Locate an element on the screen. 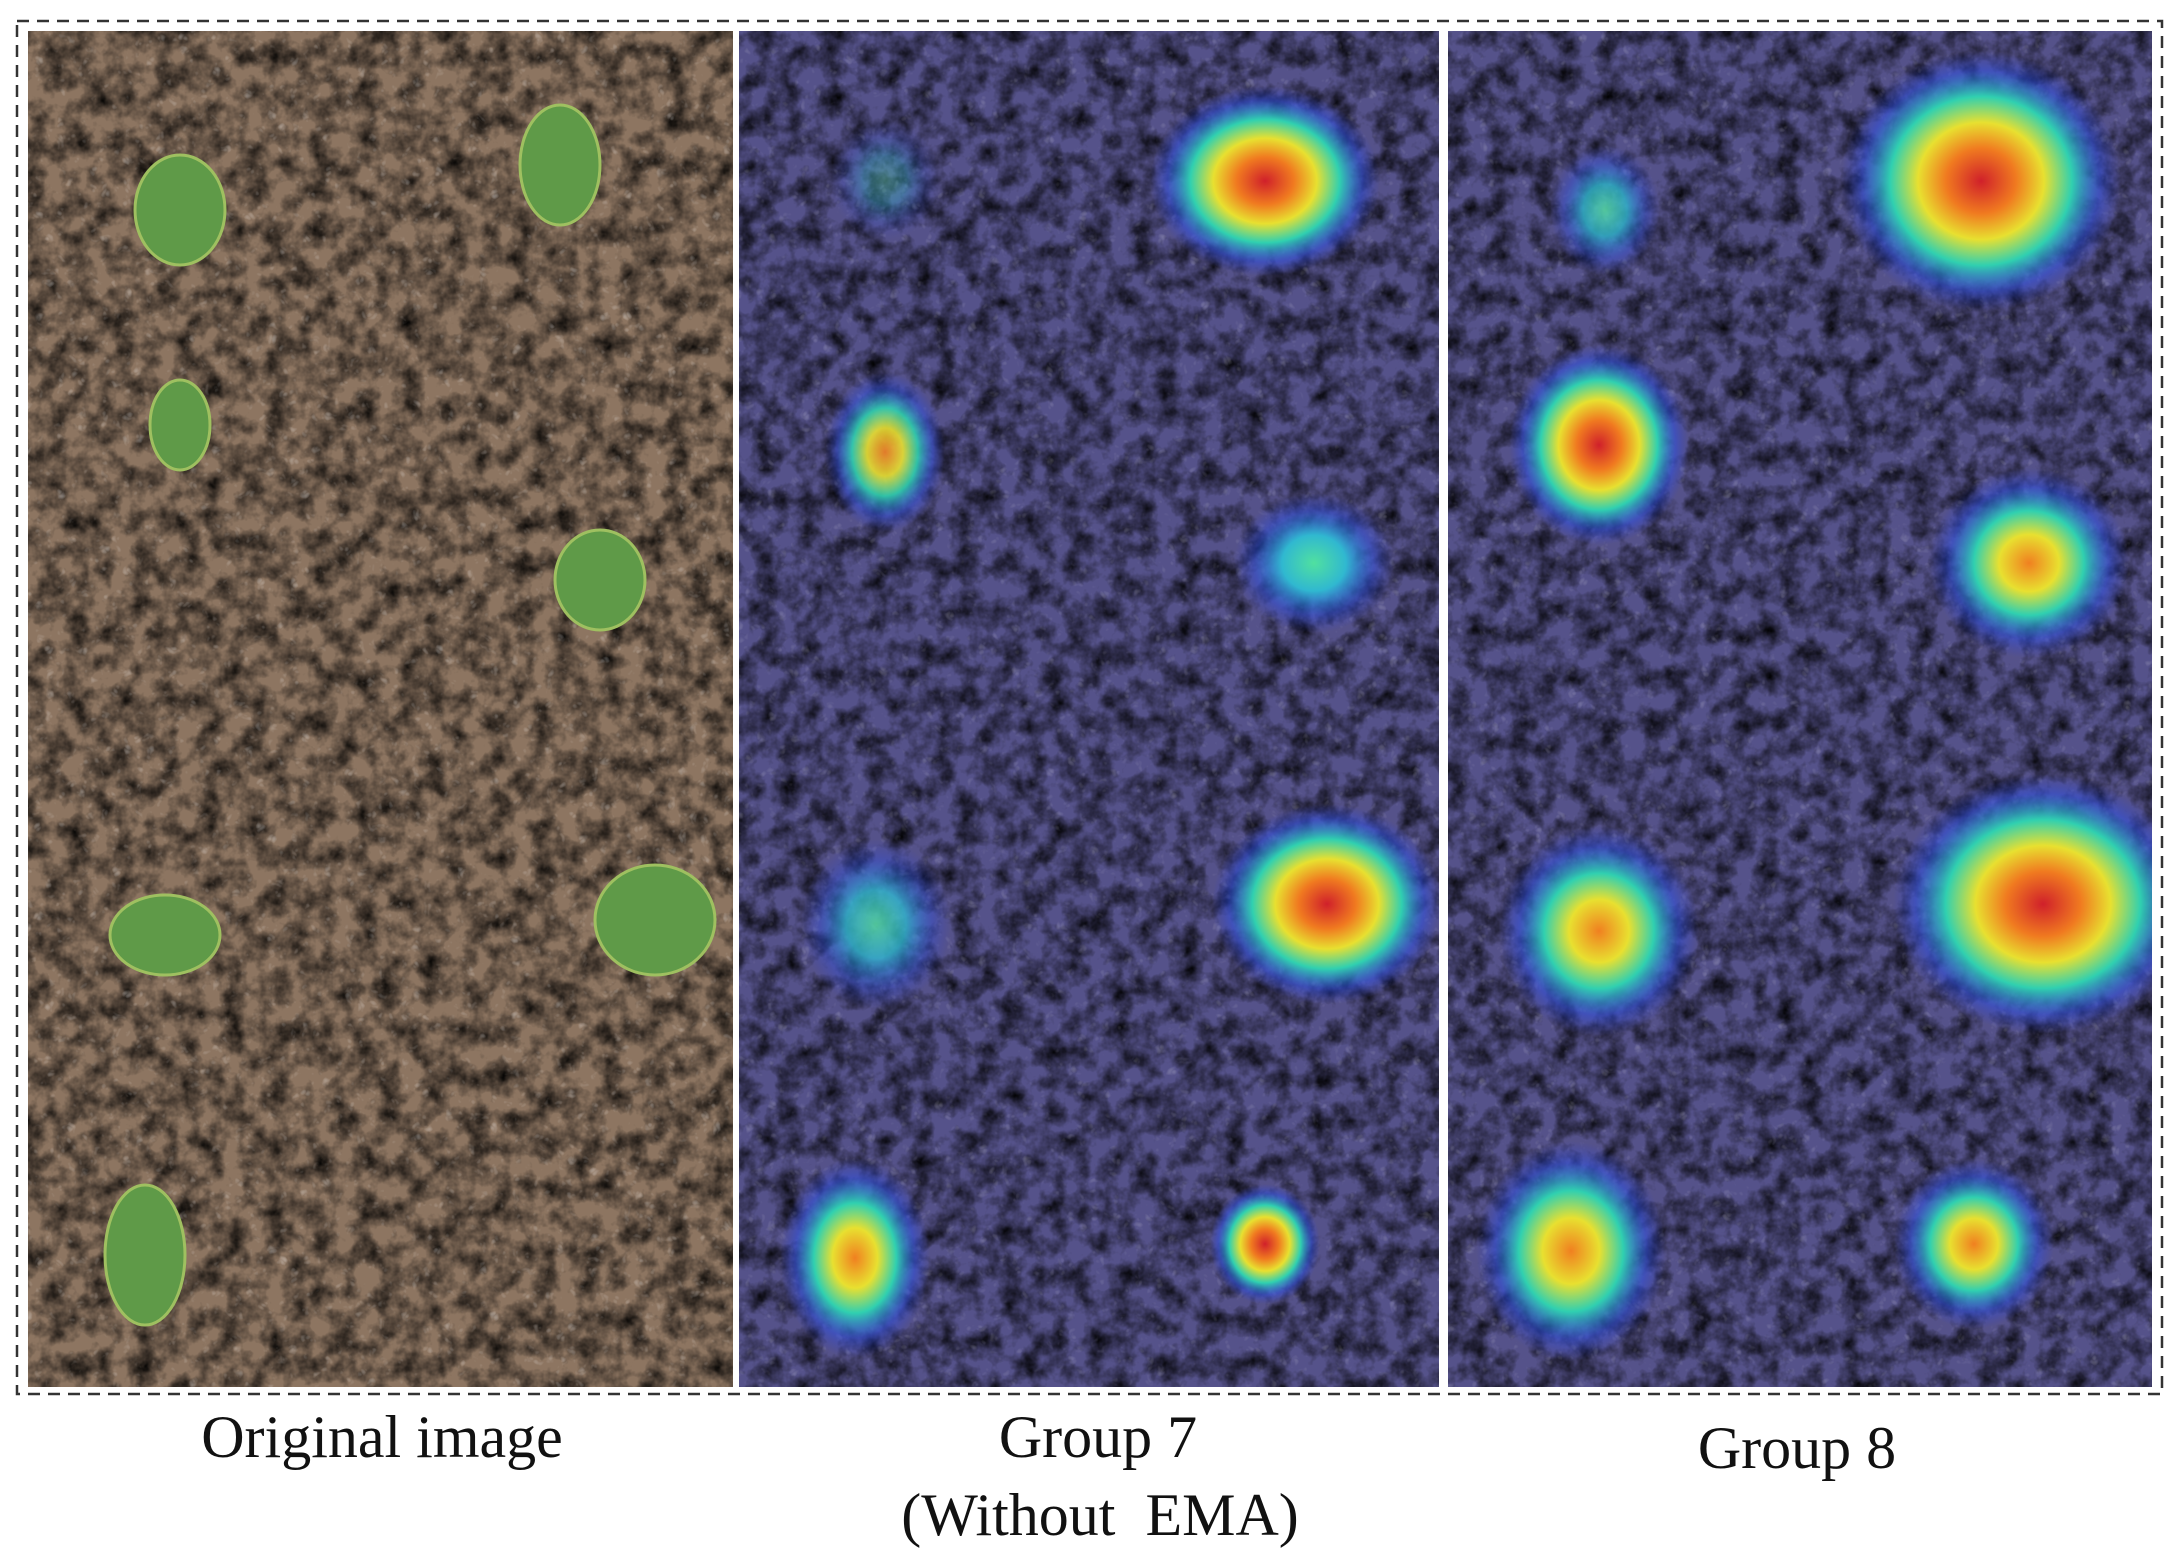 The height and width of the screenshot is (1564, 2179). caption: Group 7 is located at coordinates (1098, 1437).